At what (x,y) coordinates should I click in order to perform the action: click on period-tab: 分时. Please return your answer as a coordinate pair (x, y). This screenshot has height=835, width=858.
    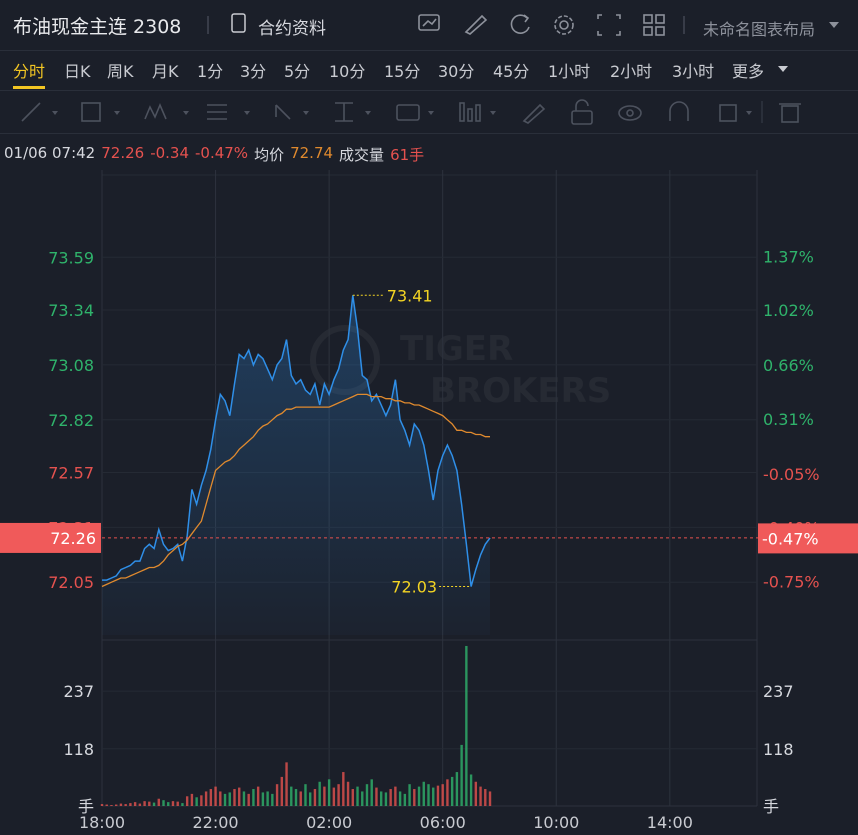
    Looking at the image, I should click on (29, 73).